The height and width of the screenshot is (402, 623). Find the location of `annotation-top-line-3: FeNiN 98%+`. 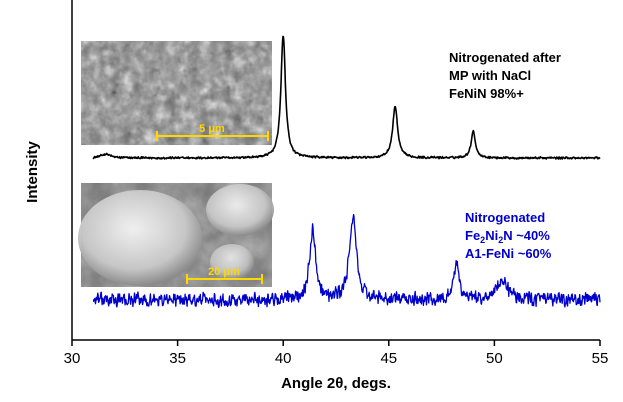

annotation-top-line-3: FeNiN 98%+ is located at coordinates (486, 93).